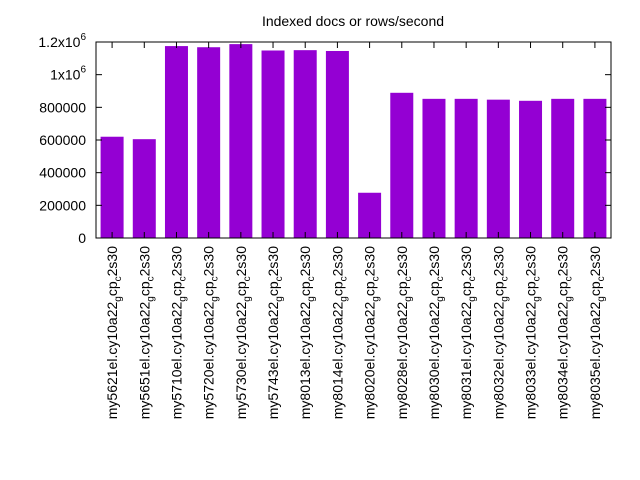 The height and width of the screenshot is (480, 640). I want to click on y-tick-label: 600000, so click(62, 140).